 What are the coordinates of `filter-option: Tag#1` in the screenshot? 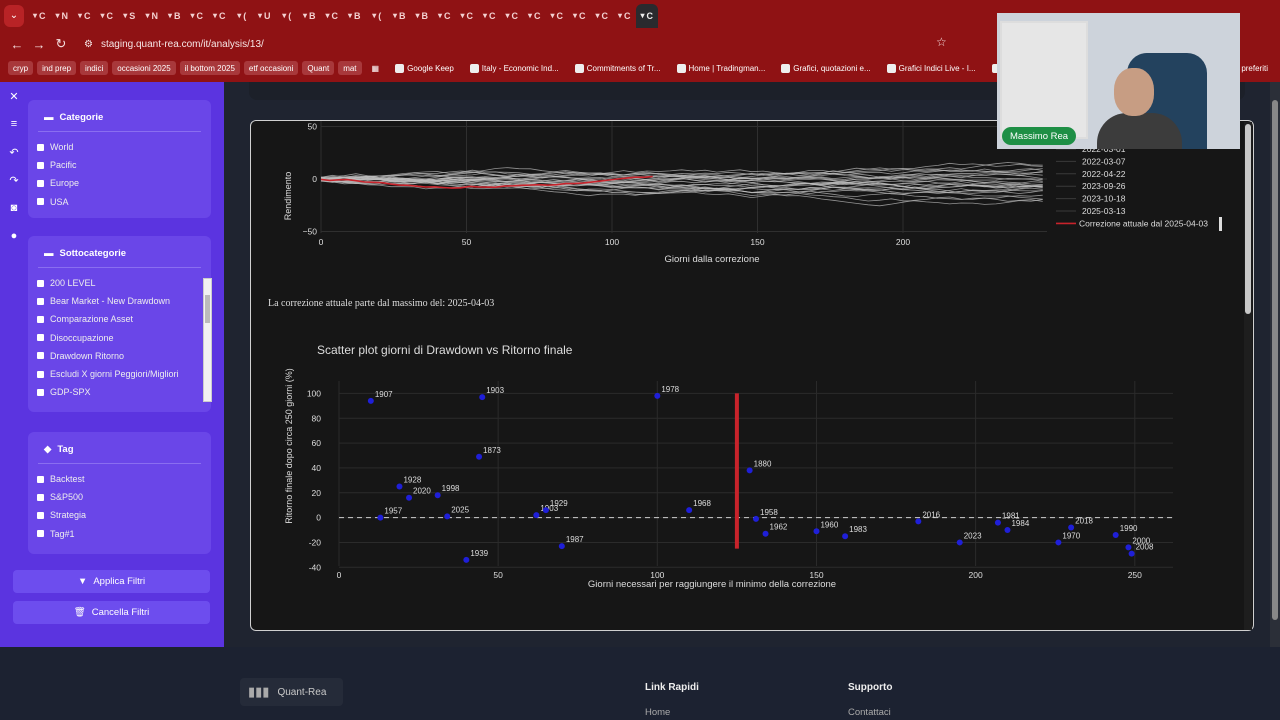 It's located at (119, 534).